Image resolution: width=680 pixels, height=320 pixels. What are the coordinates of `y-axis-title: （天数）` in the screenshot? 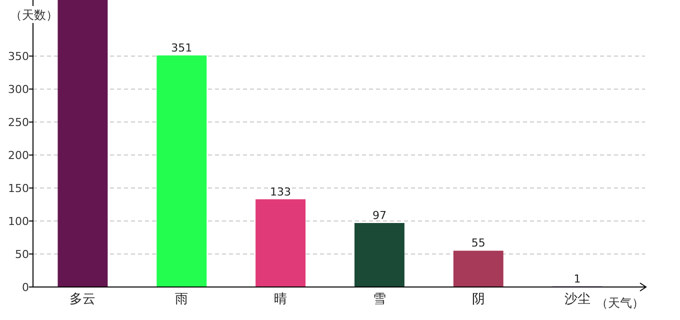 It's located at (34, 15).